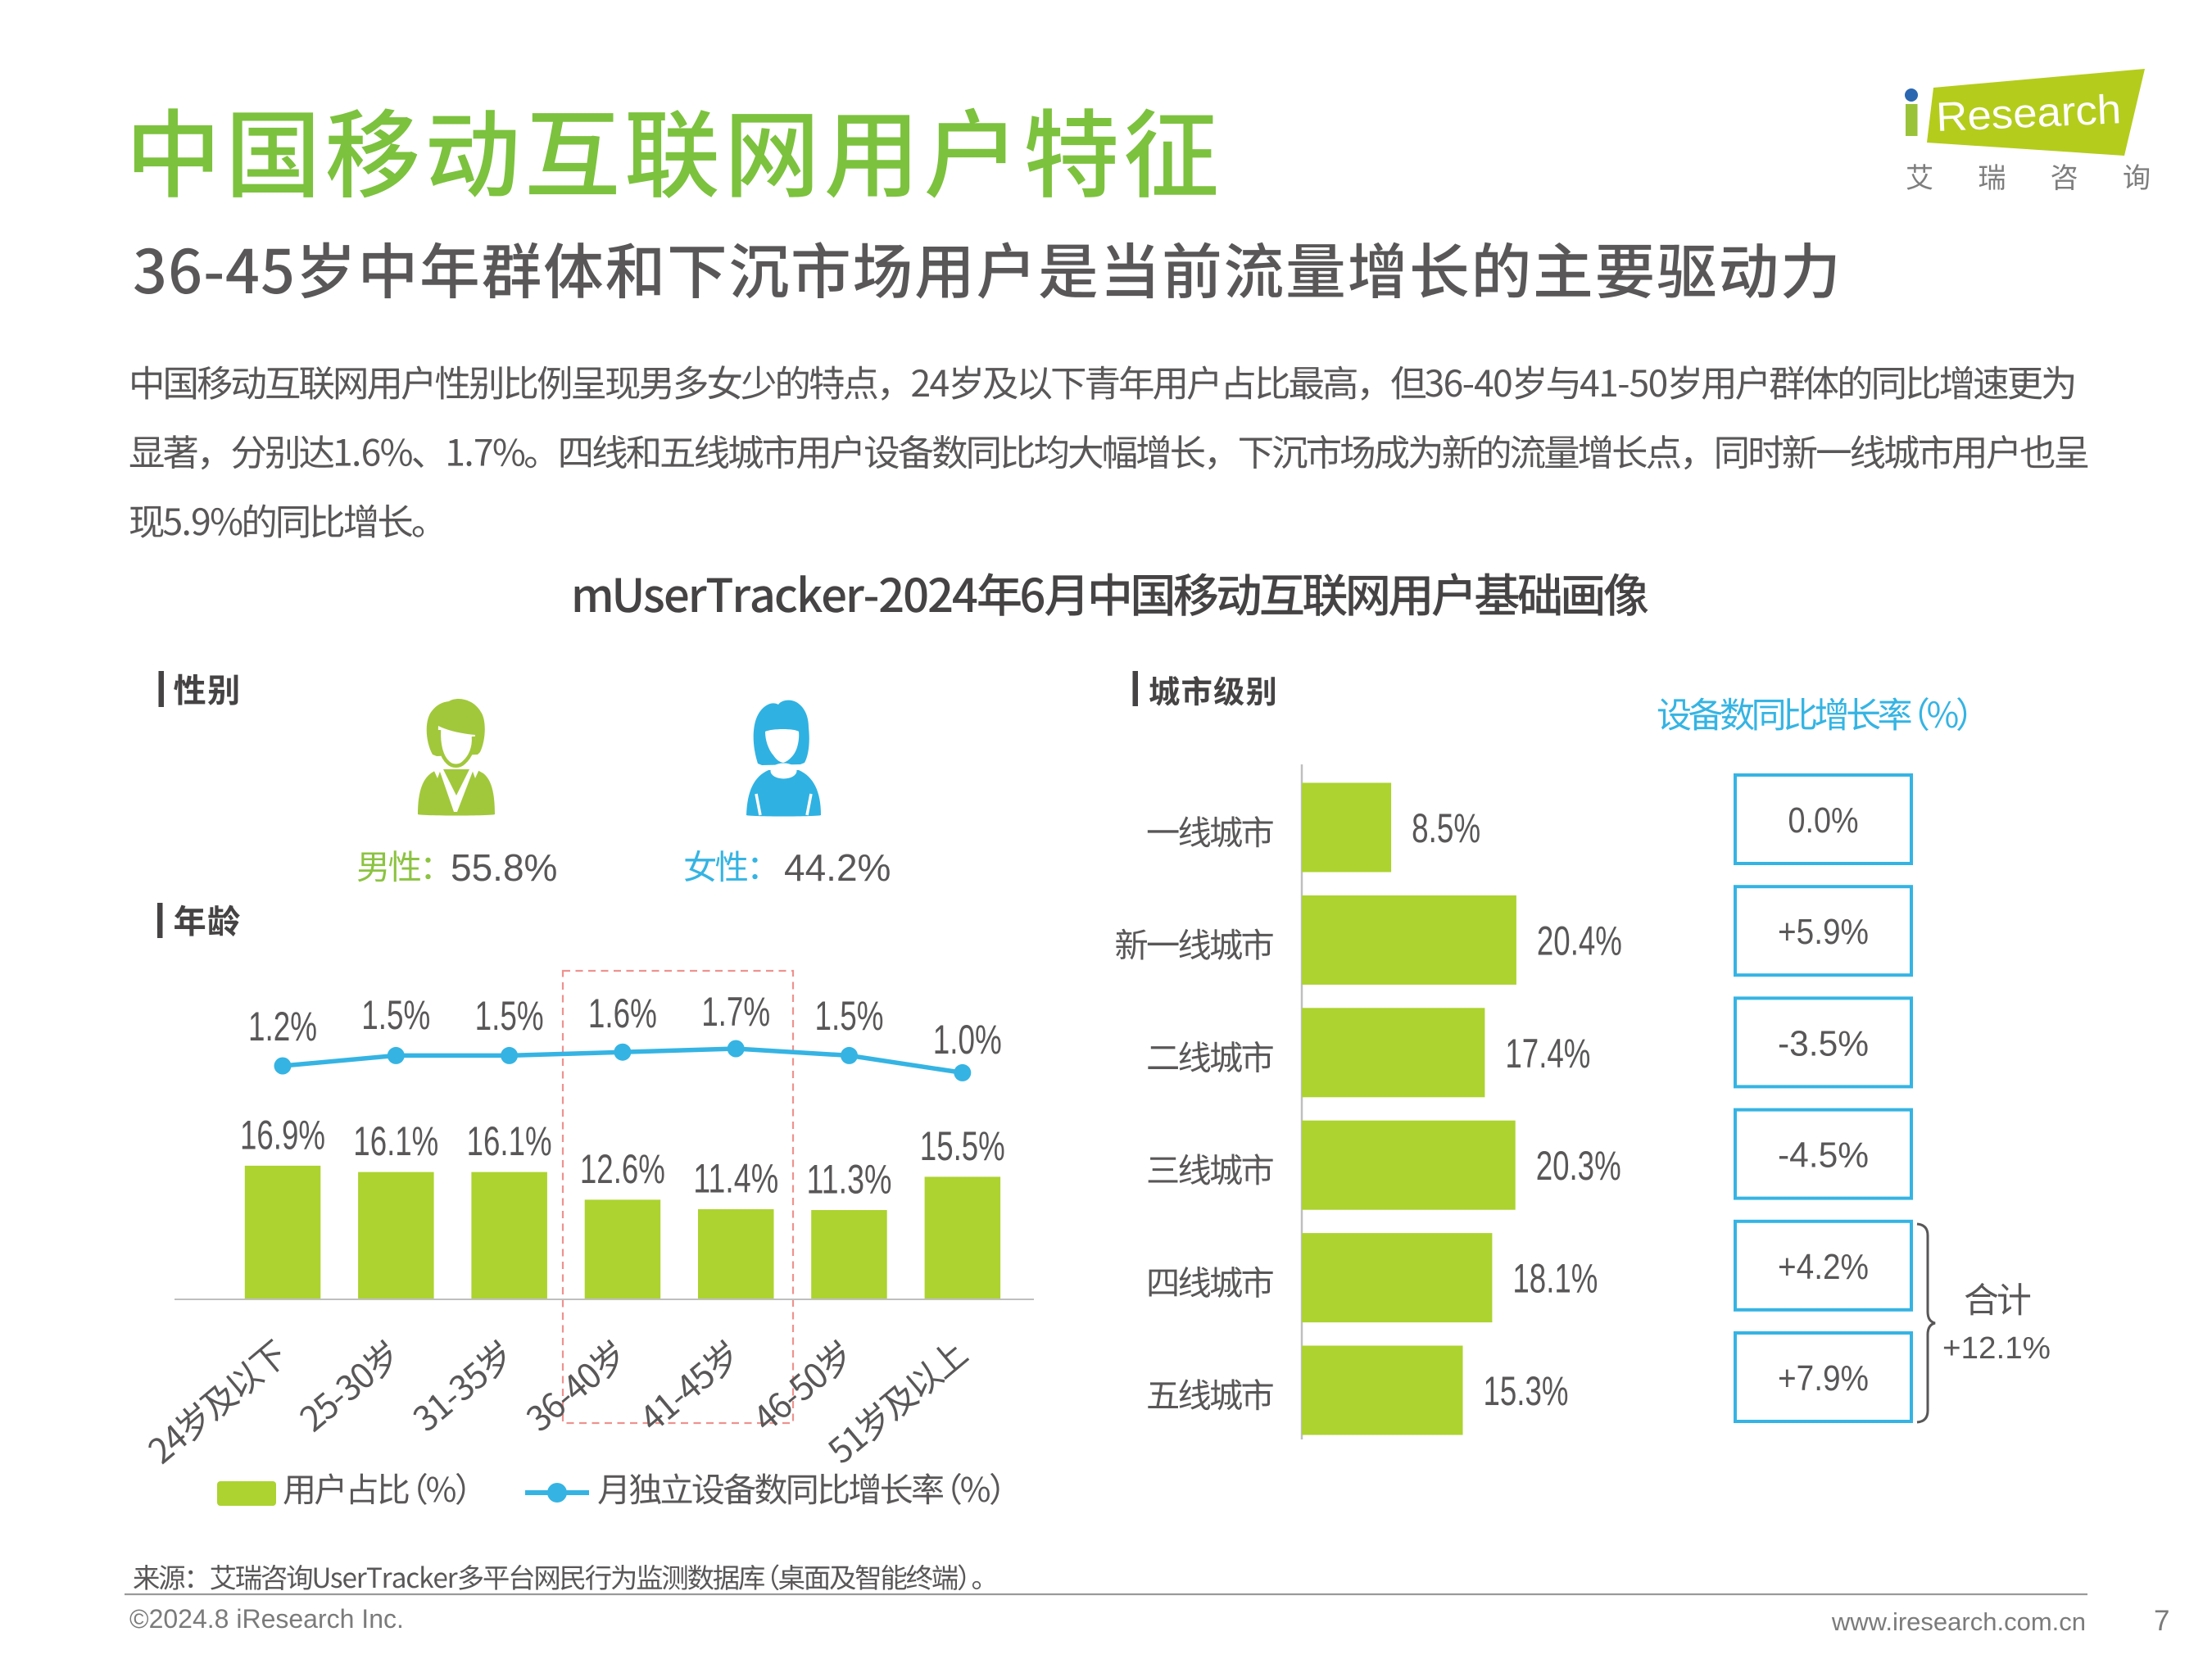 The image size is (2212, 1659). What do you see at coordinates (1547, 1054) in the screenshot?
I see `svg-text: 17.4%` at bounding box center [1547, 1054].